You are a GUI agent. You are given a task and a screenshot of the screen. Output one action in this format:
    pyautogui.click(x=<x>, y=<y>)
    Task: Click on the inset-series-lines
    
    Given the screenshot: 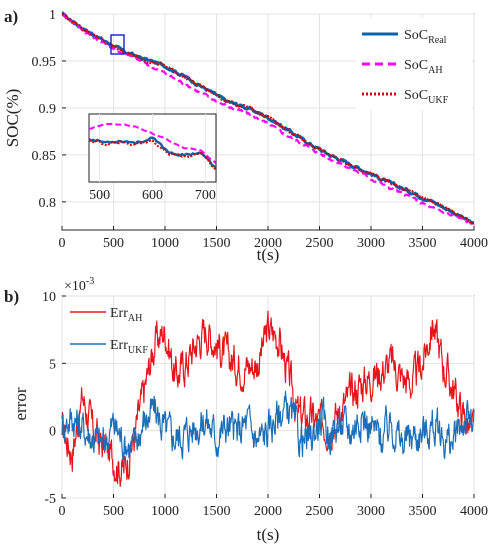 What is the action you would take?
    pyautogui.click(x=152, y=146)
    